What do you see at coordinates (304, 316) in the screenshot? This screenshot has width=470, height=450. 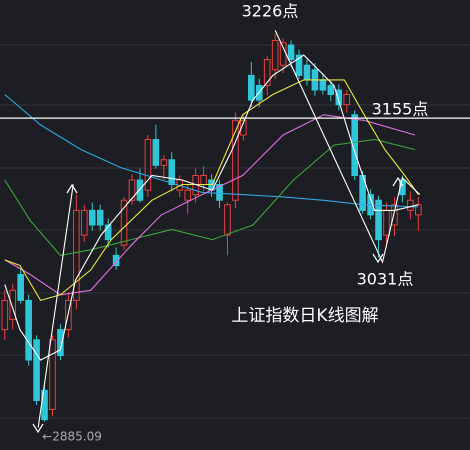 I see `chart-title: 上证指数日K线图解` at bounding box center [304, 316].